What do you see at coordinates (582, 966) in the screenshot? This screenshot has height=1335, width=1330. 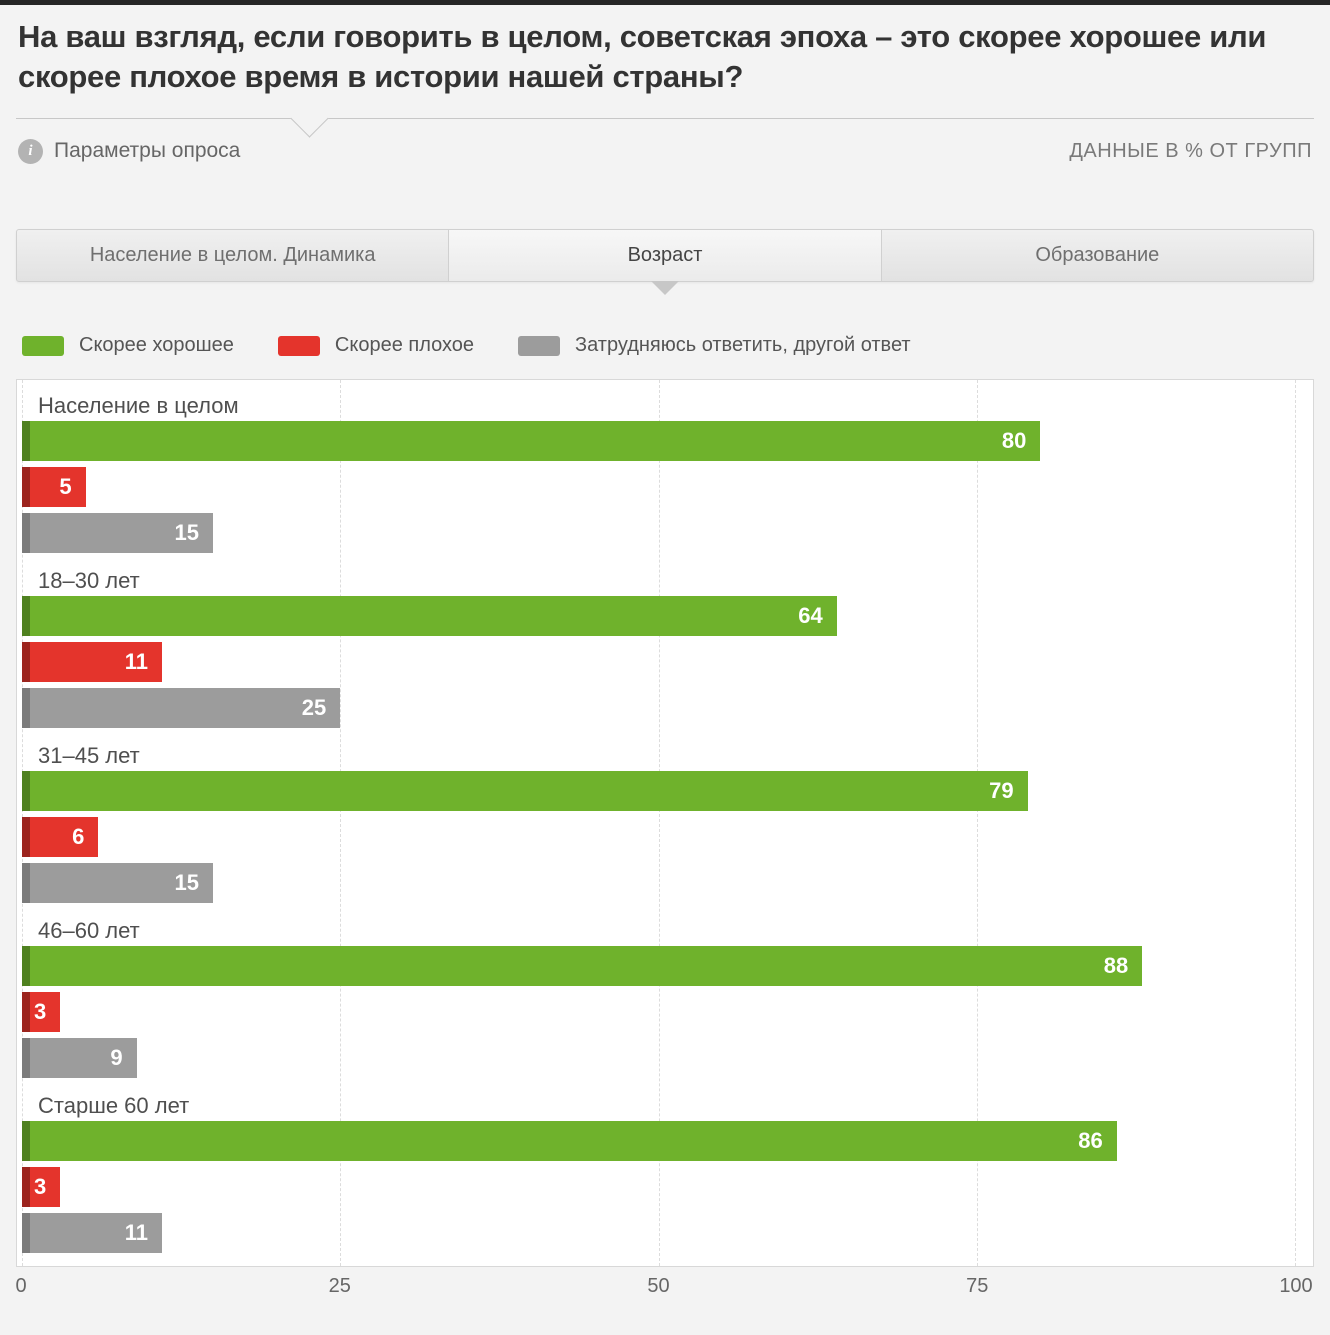 I see `bar-good: 88` at bounding box center [582, 966].